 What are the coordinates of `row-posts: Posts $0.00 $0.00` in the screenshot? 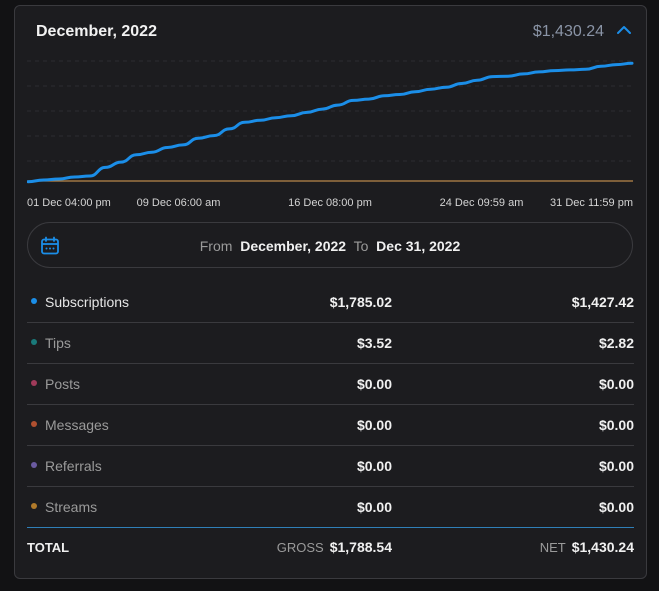 It's located at (330, 384).